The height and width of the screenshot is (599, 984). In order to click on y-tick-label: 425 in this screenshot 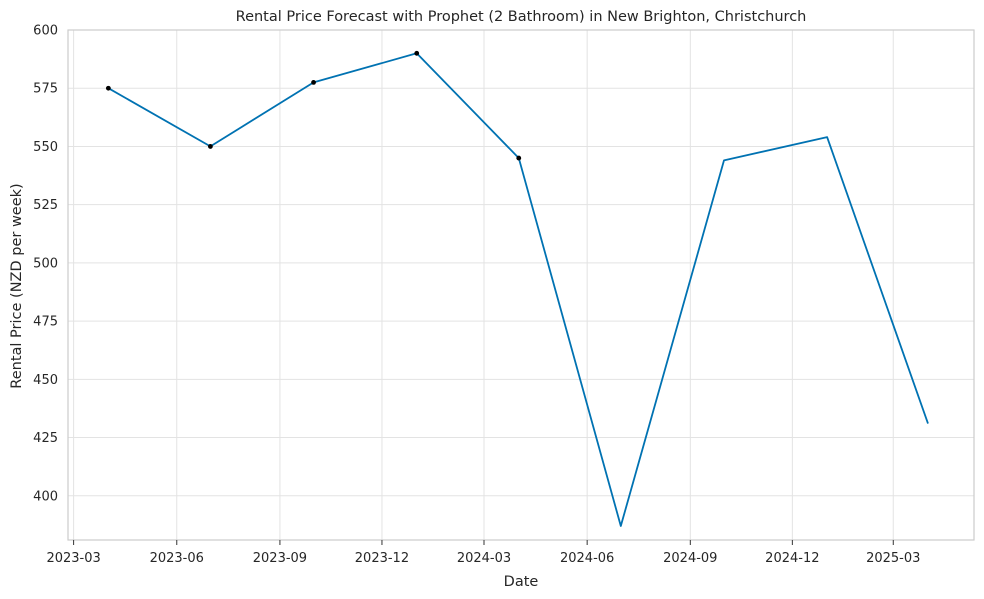, I will do `click(45, 438)`.